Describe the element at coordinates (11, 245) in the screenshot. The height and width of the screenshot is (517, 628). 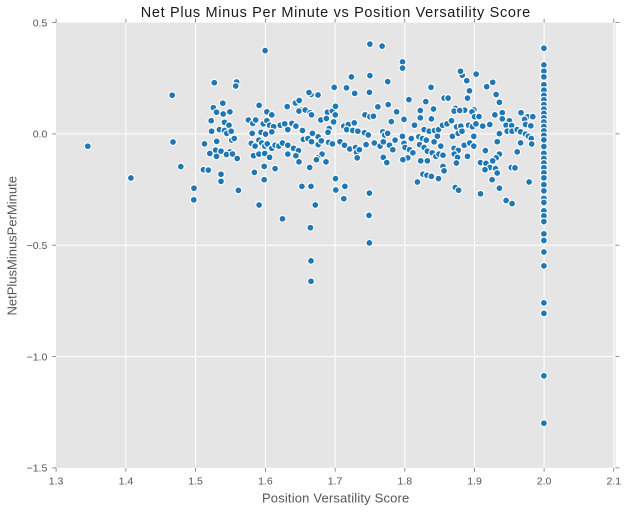
I see `svg-text: NetPlusMinusPerMinute` at that location.